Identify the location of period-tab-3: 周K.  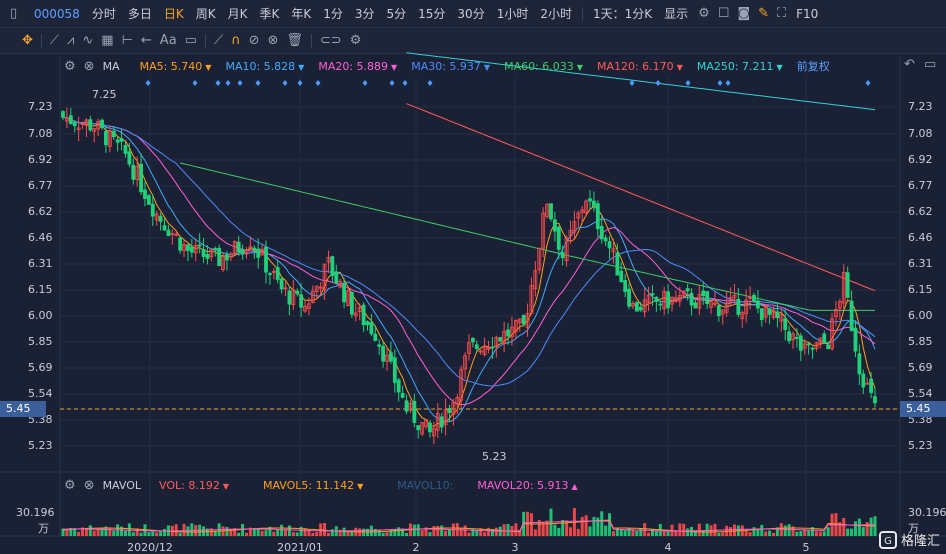
(205, 14).